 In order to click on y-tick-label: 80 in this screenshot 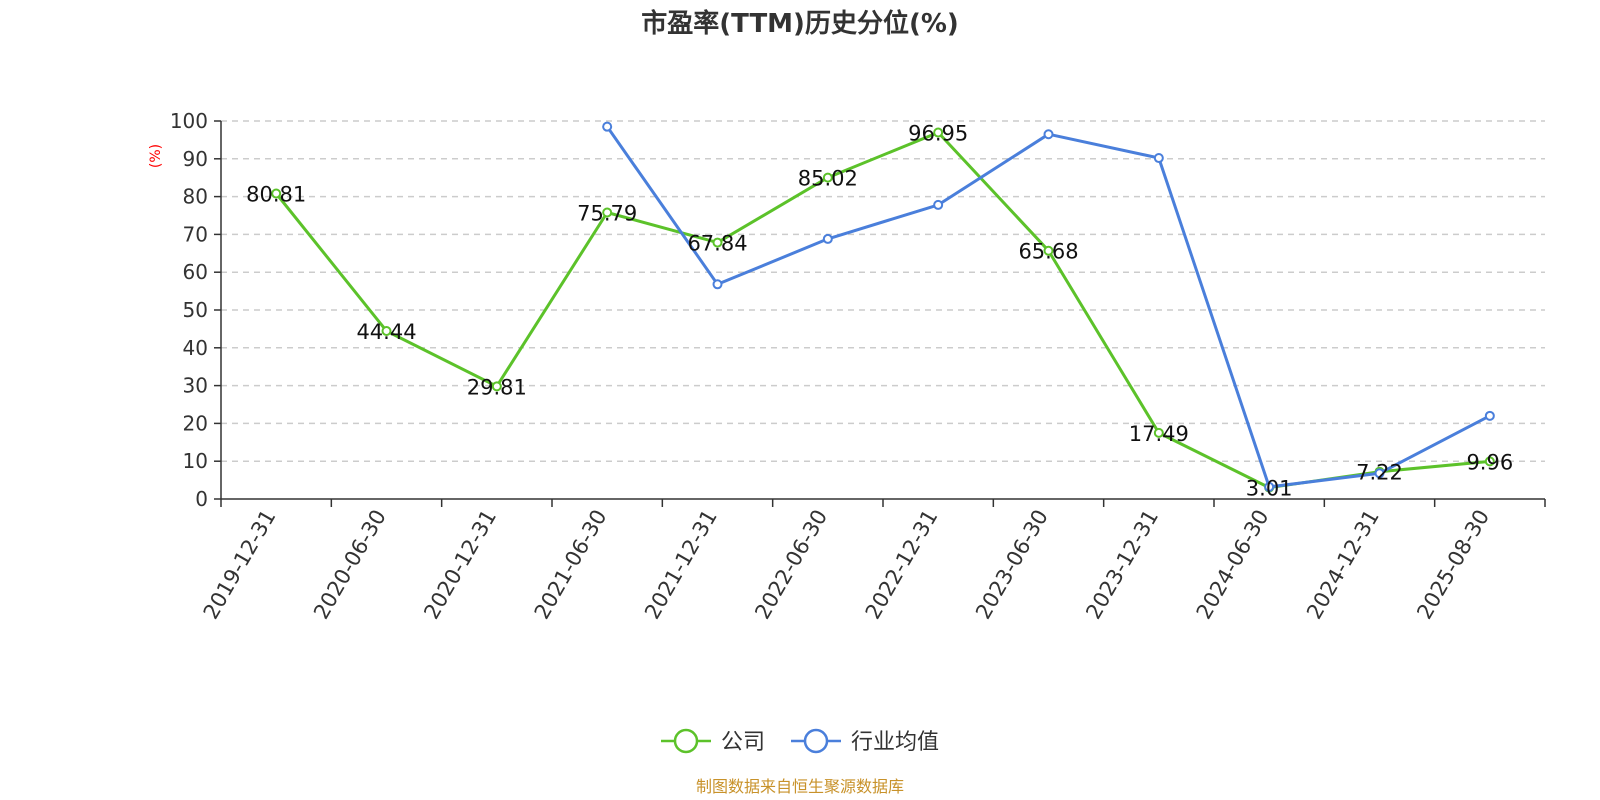, I will do `click(195, 197)`.